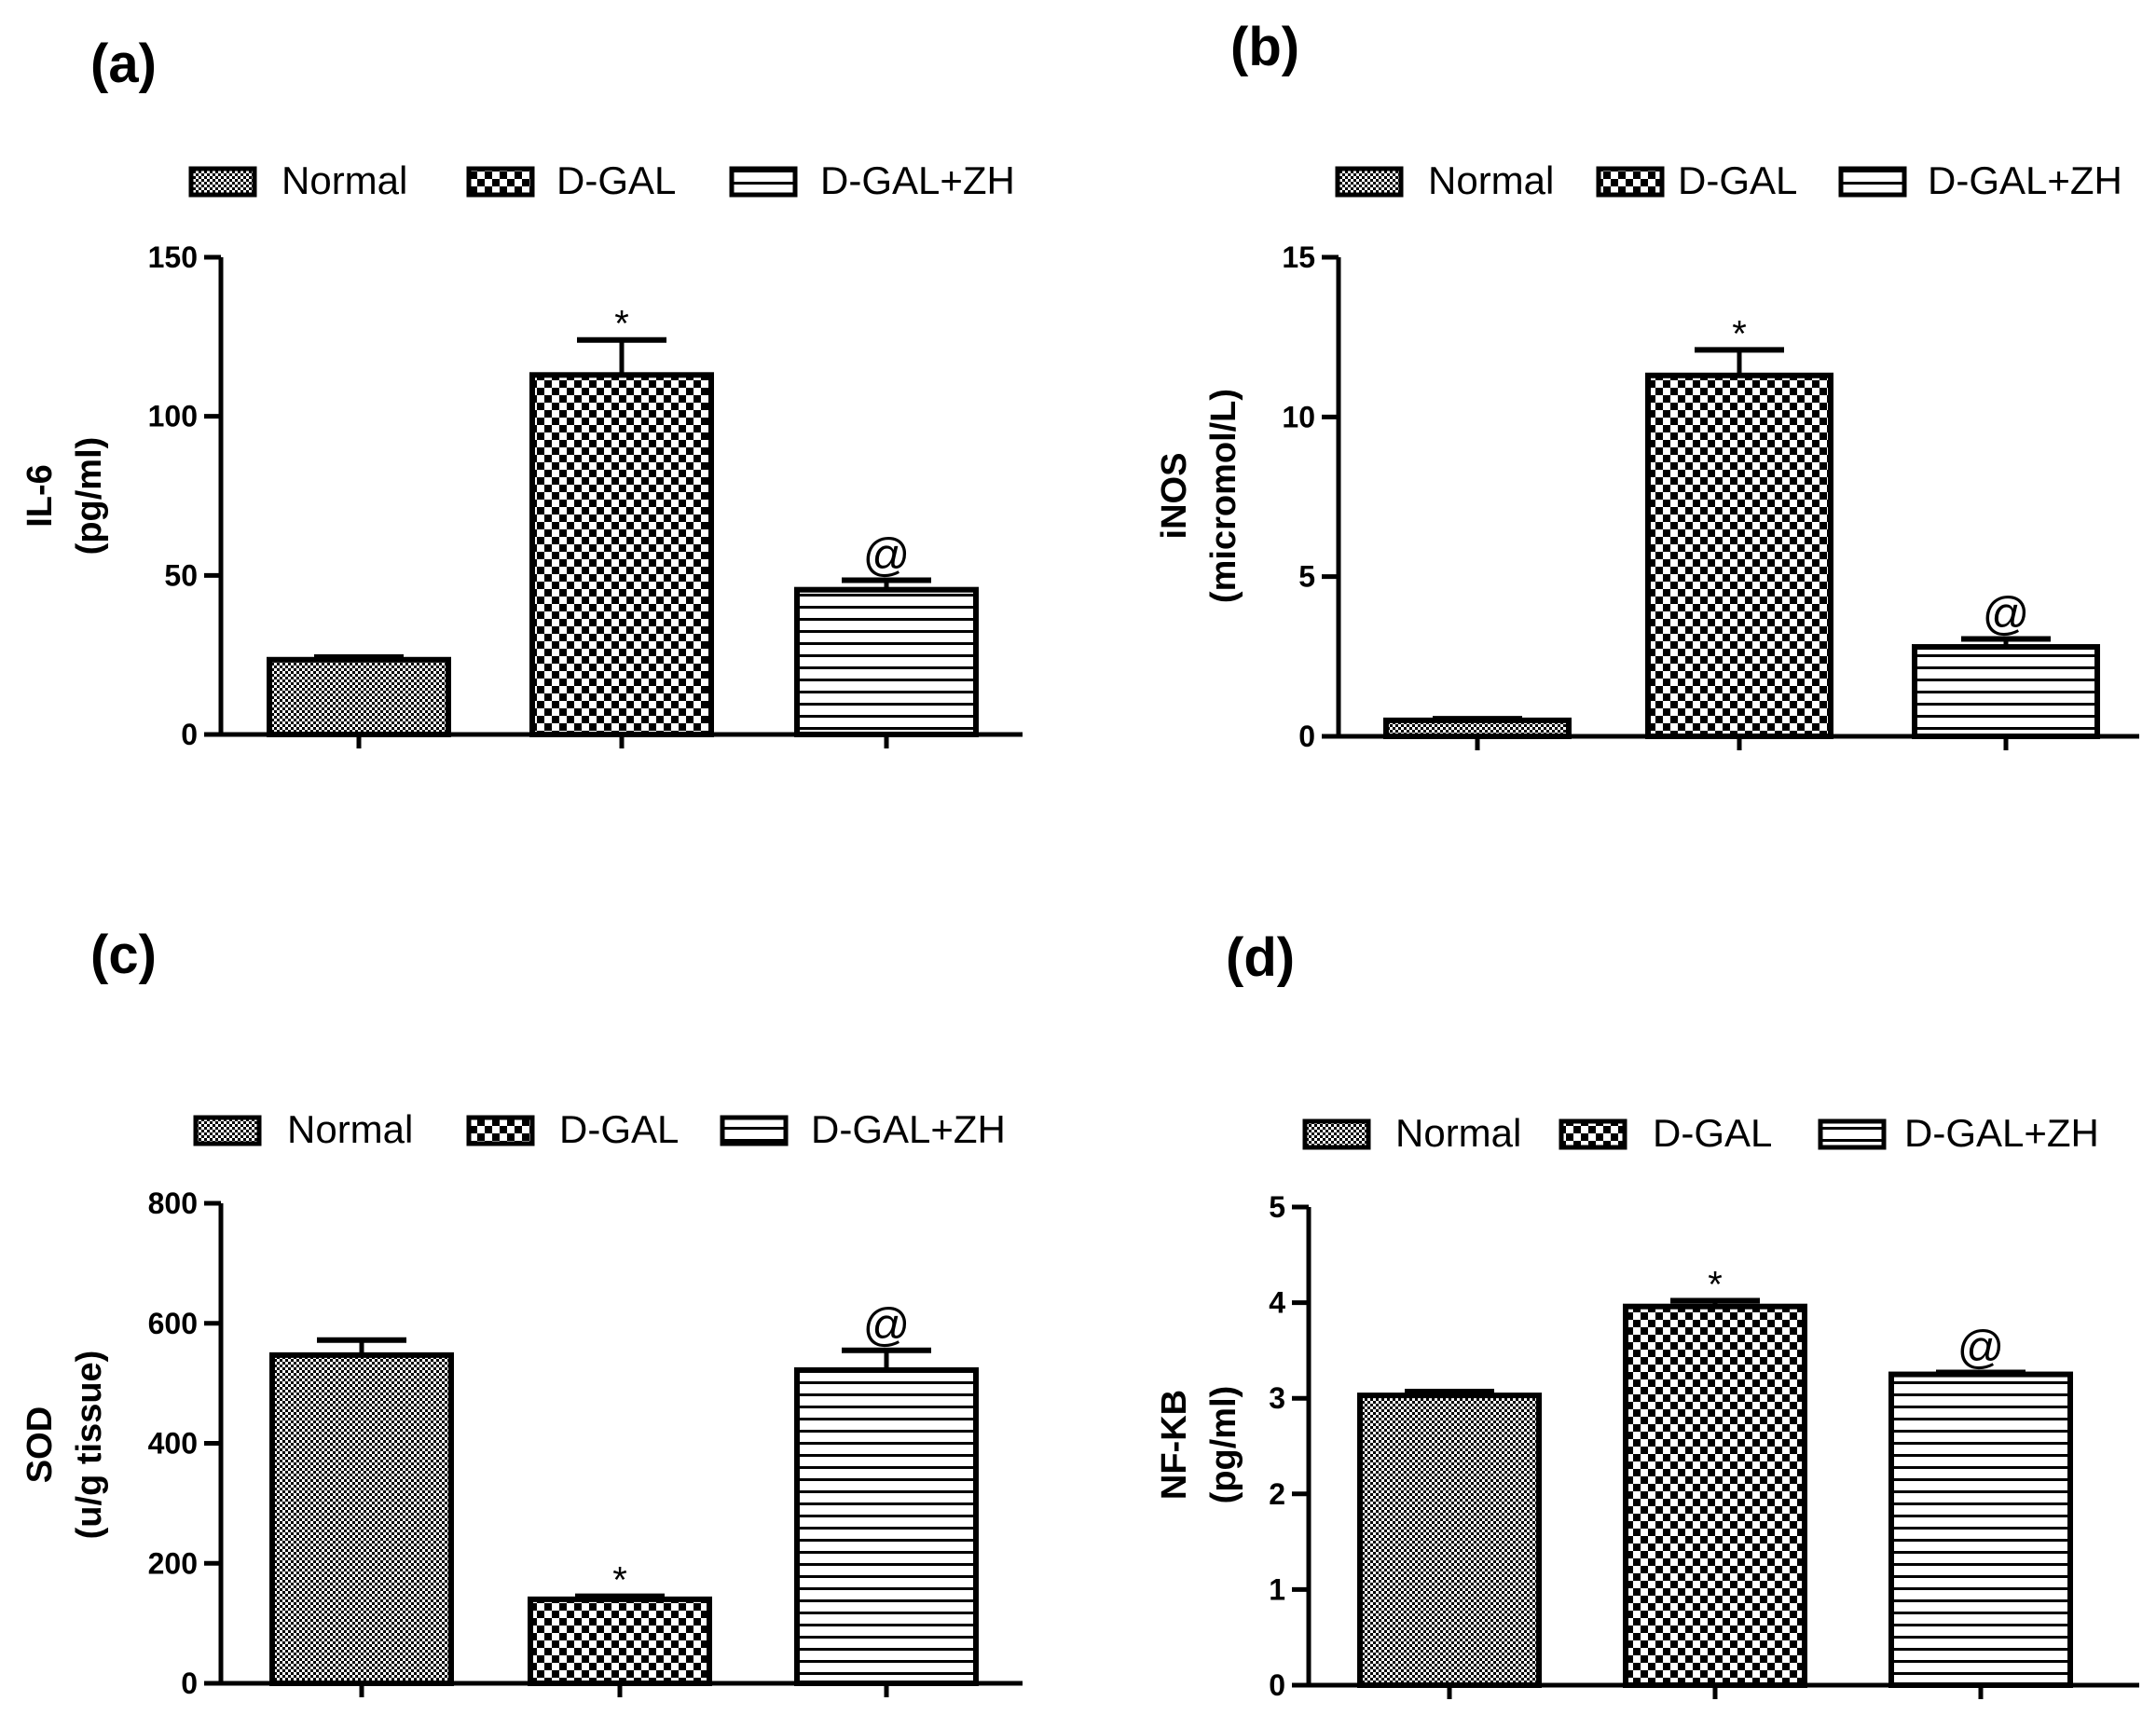 The width and height of the screenshot is (2156, 1715). Describe the element at coordinates (1277, 1398) in the screenshot. I see `y-tick-label: 3` at that location.